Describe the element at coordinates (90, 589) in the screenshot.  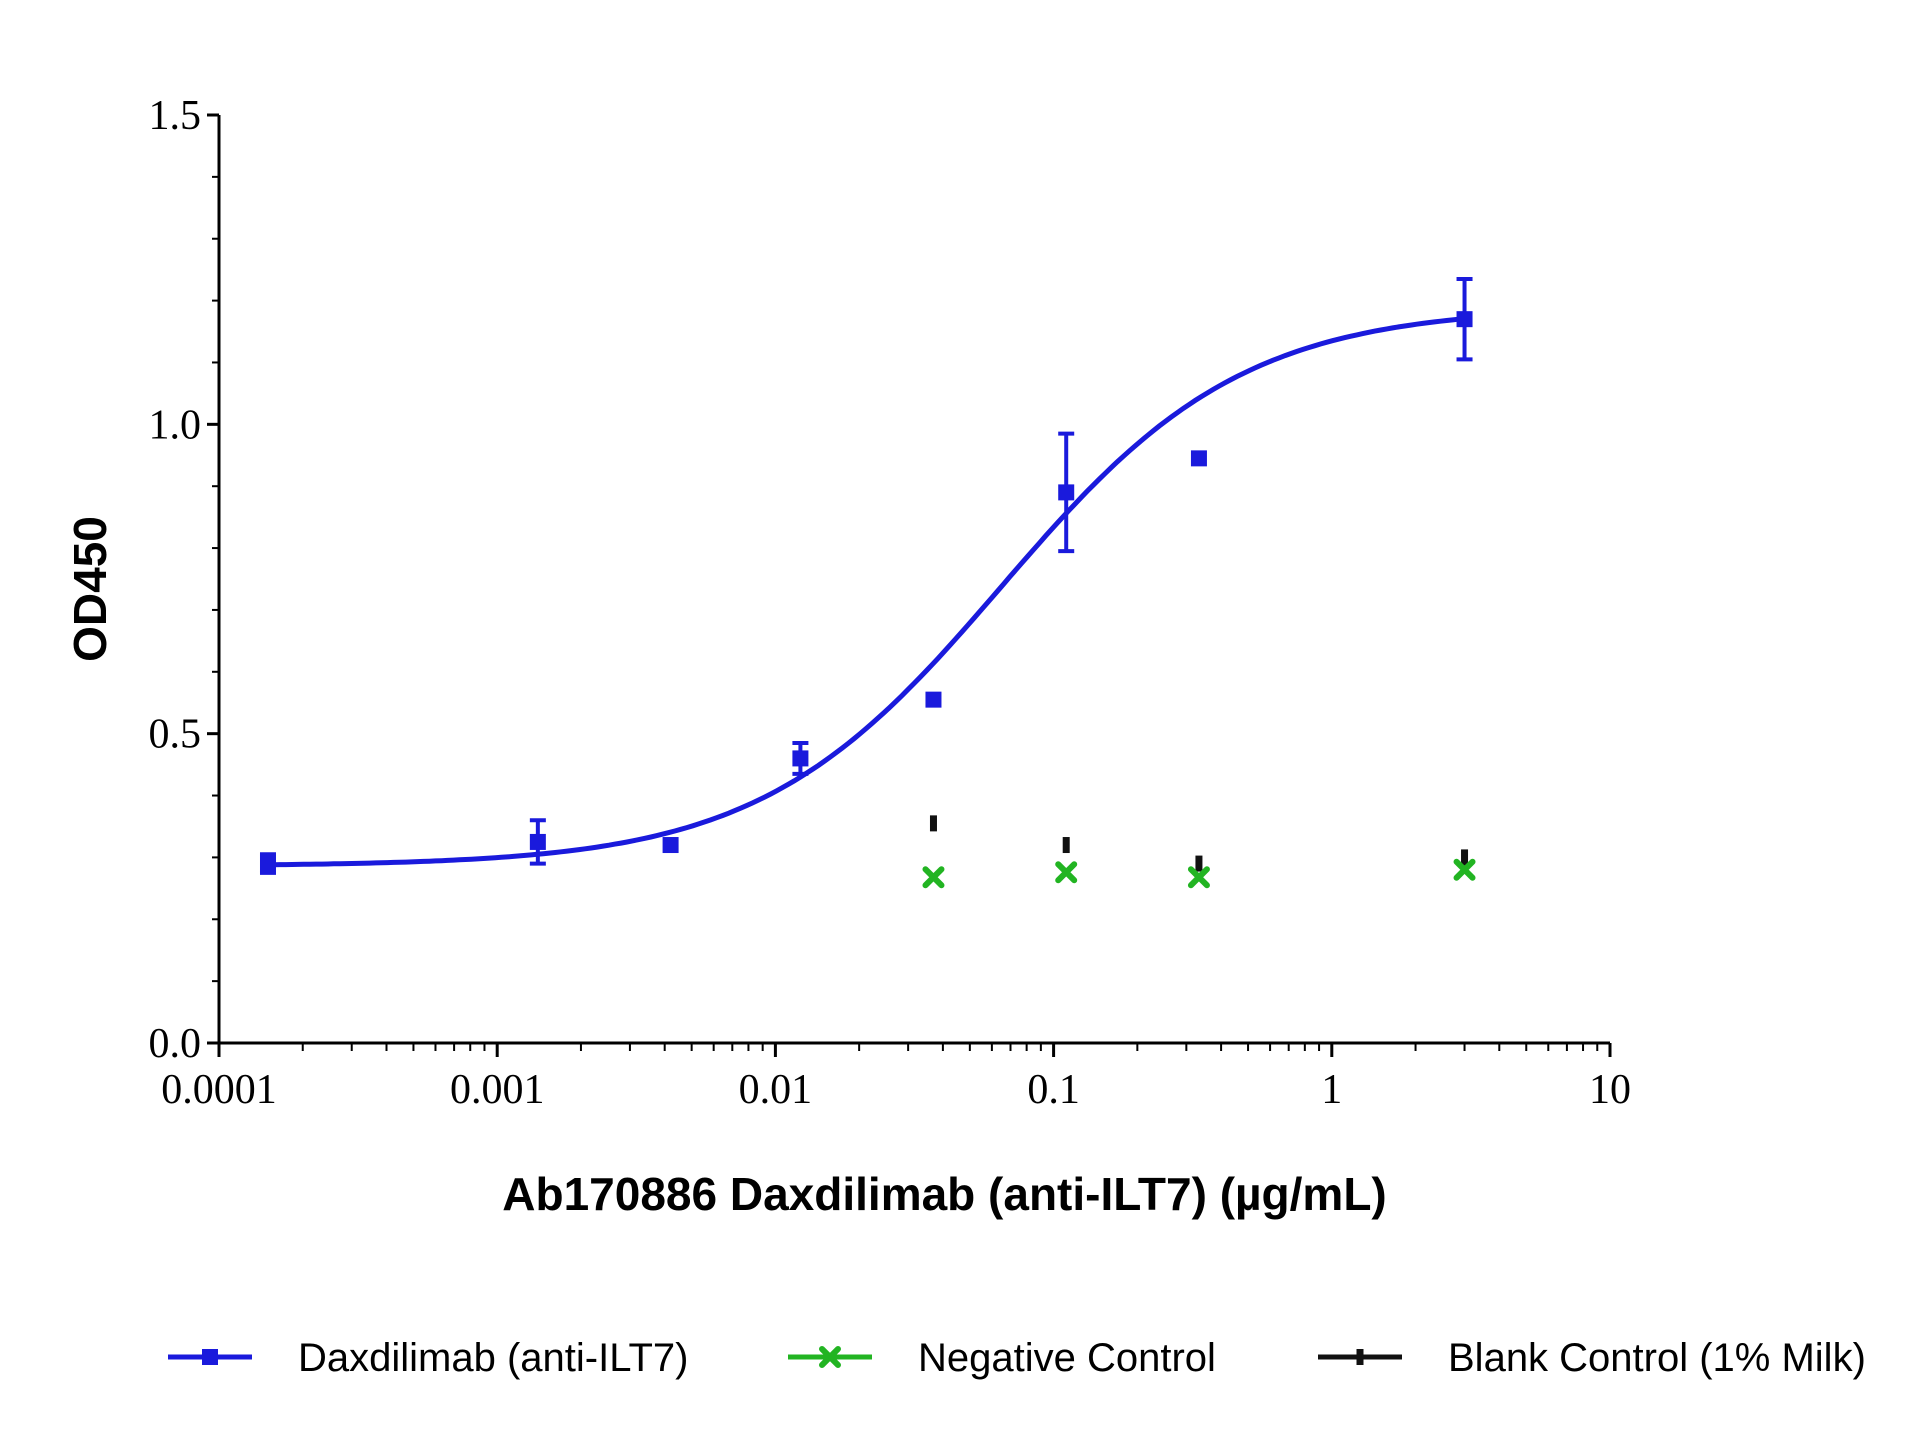
I see `y-axis-title: OD450` at that location.